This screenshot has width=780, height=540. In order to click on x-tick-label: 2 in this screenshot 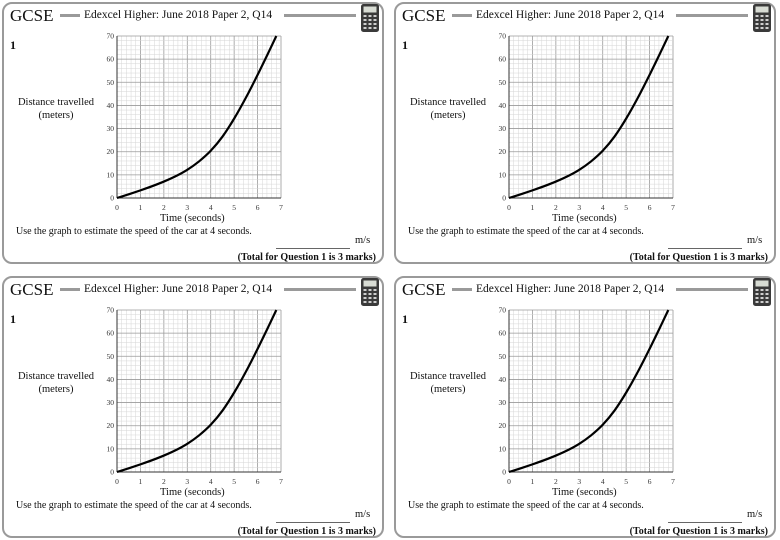, I will do `click(164, 207)`.